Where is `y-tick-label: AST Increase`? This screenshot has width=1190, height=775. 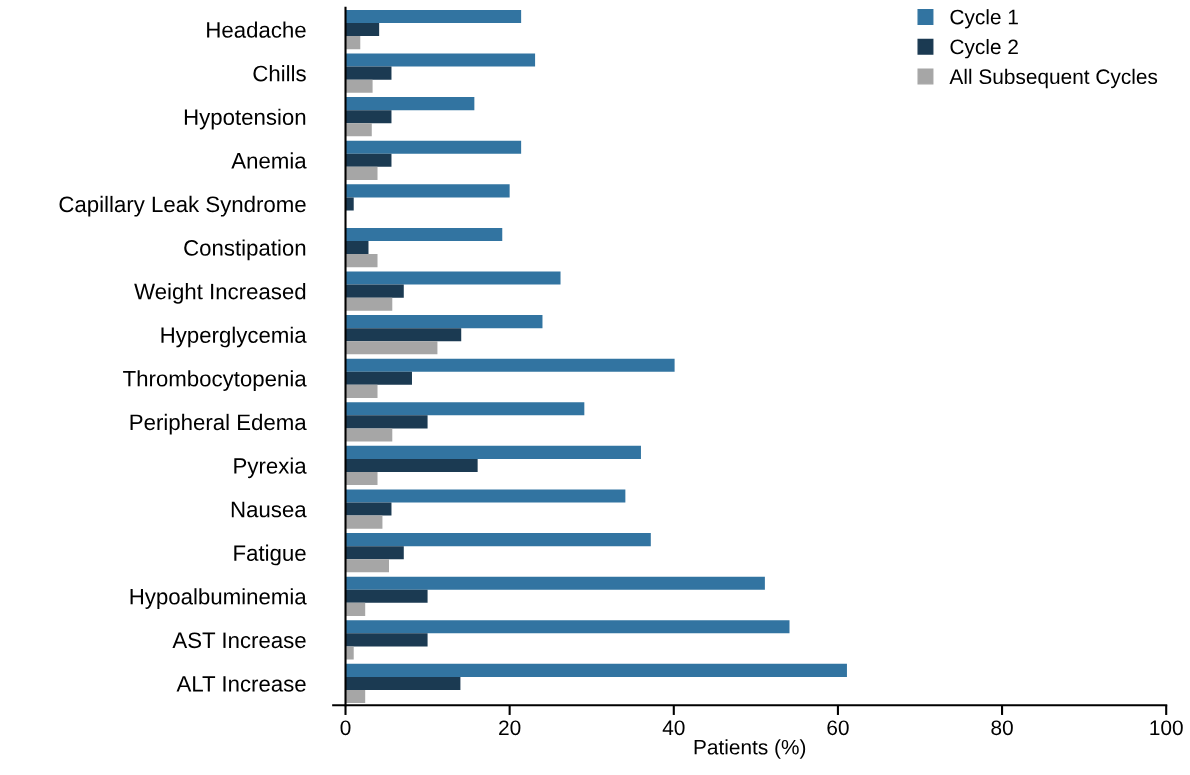 y-tick-label: AST Increase is located at coordinates (239, 640).